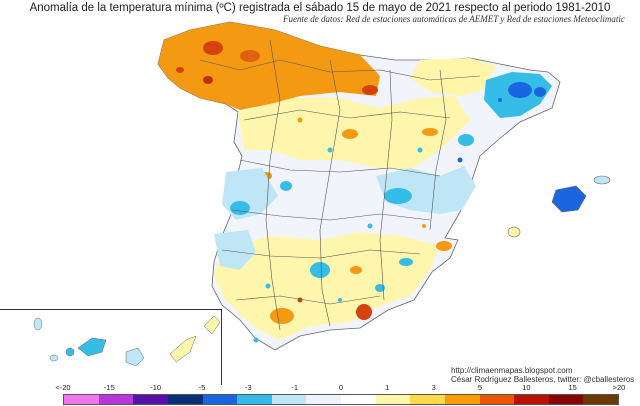 Image resolution: width=640 pixels, height=406 pixels. I want to click on legend-tick-row: <-20 -15 -10 -5 -3 -1 0 1 3 5 10 15 >20, so click(340, 388).